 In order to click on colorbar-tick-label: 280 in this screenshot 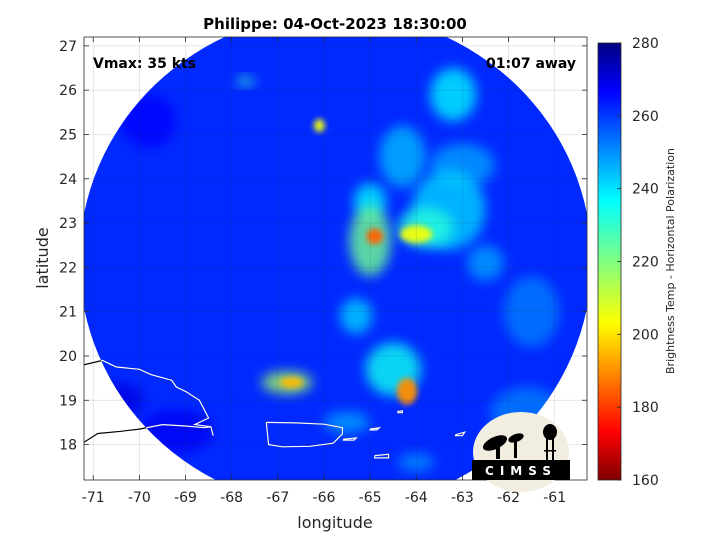, I will do `click(645, 44)`.